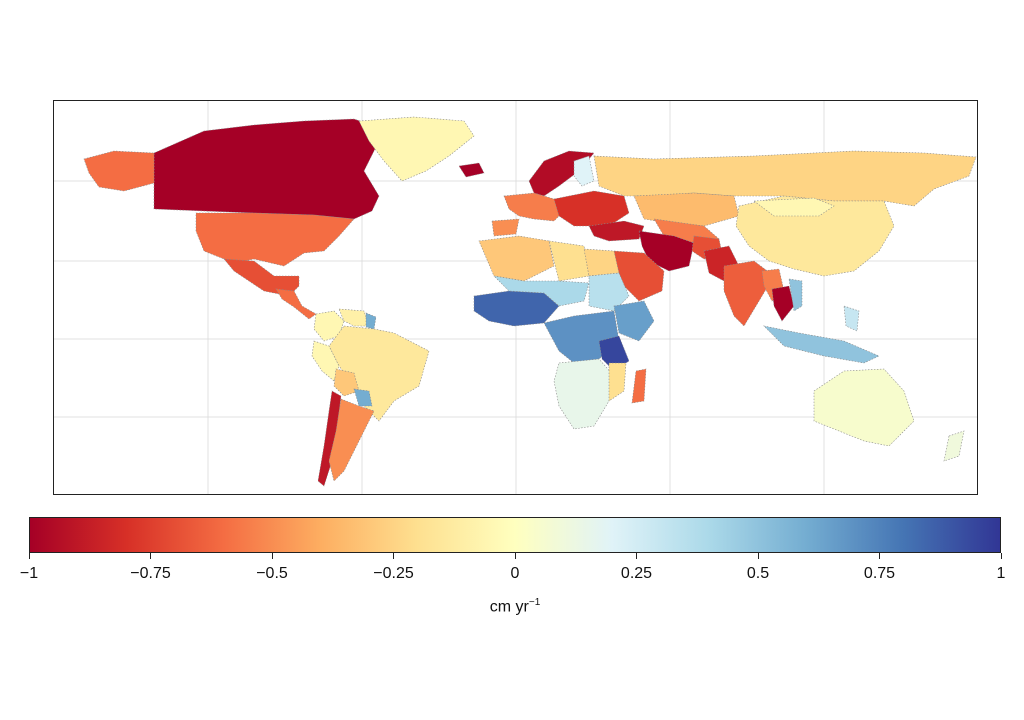  I want to click on region-egypt, so click(601, 262).